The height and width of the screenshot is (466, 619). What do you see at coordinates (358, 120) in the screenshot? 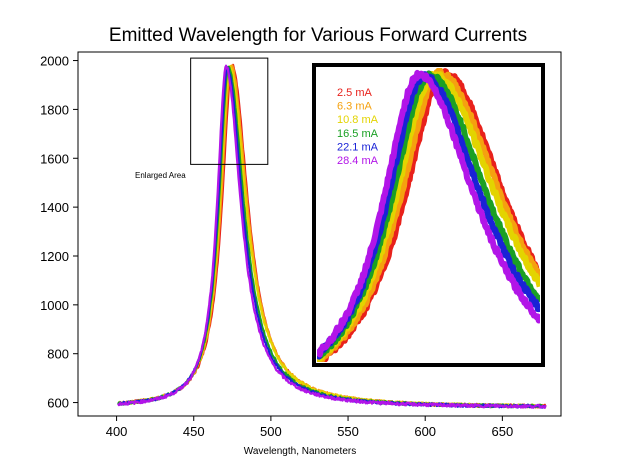
I see `legend-entry: 10.8 mA` at bounding box center [358, 120].